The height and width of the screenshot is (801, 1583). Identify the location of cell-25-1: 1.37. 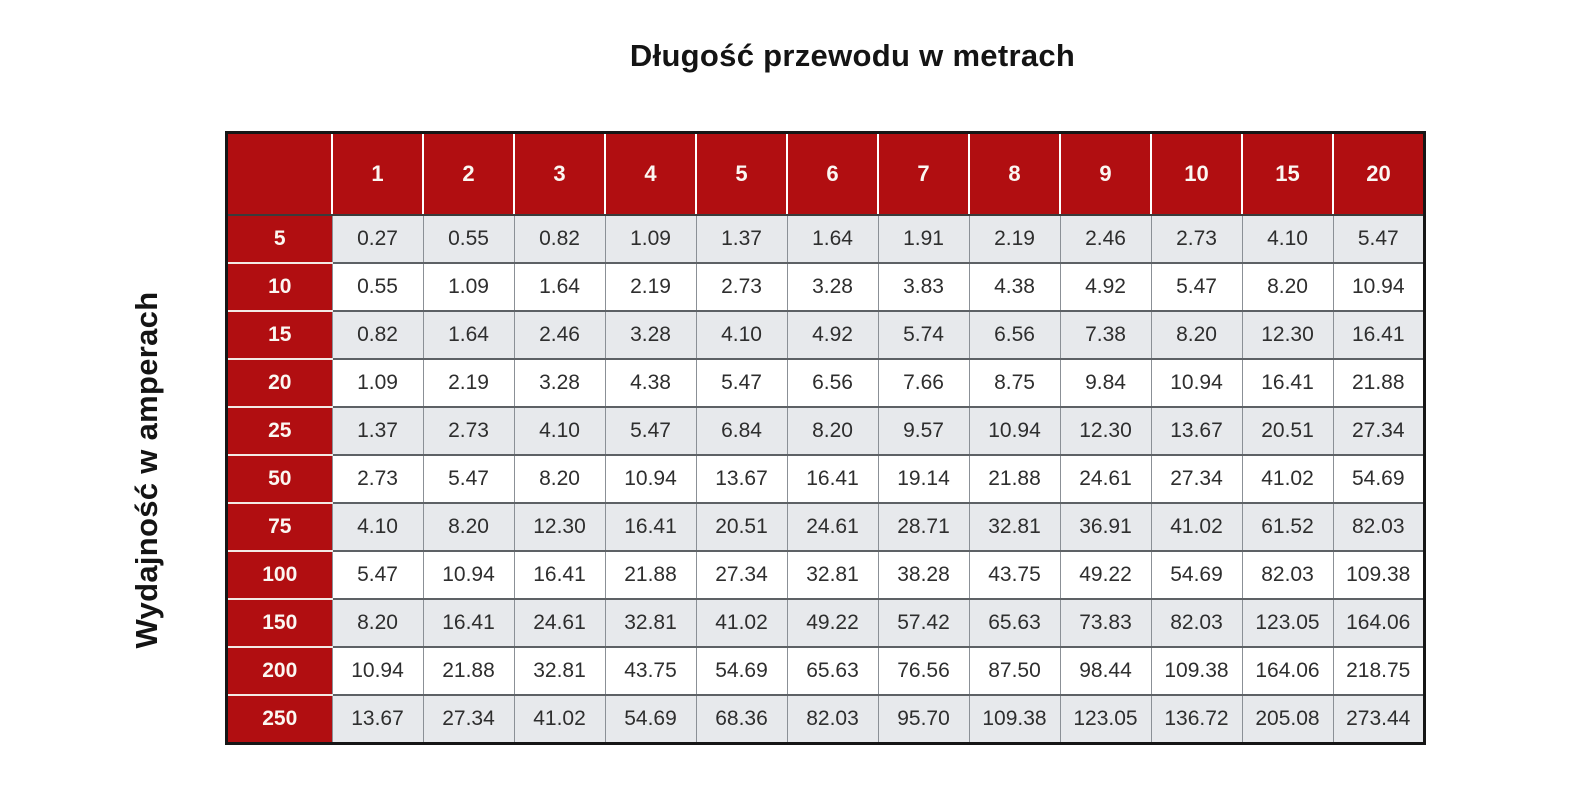
(377, 430).